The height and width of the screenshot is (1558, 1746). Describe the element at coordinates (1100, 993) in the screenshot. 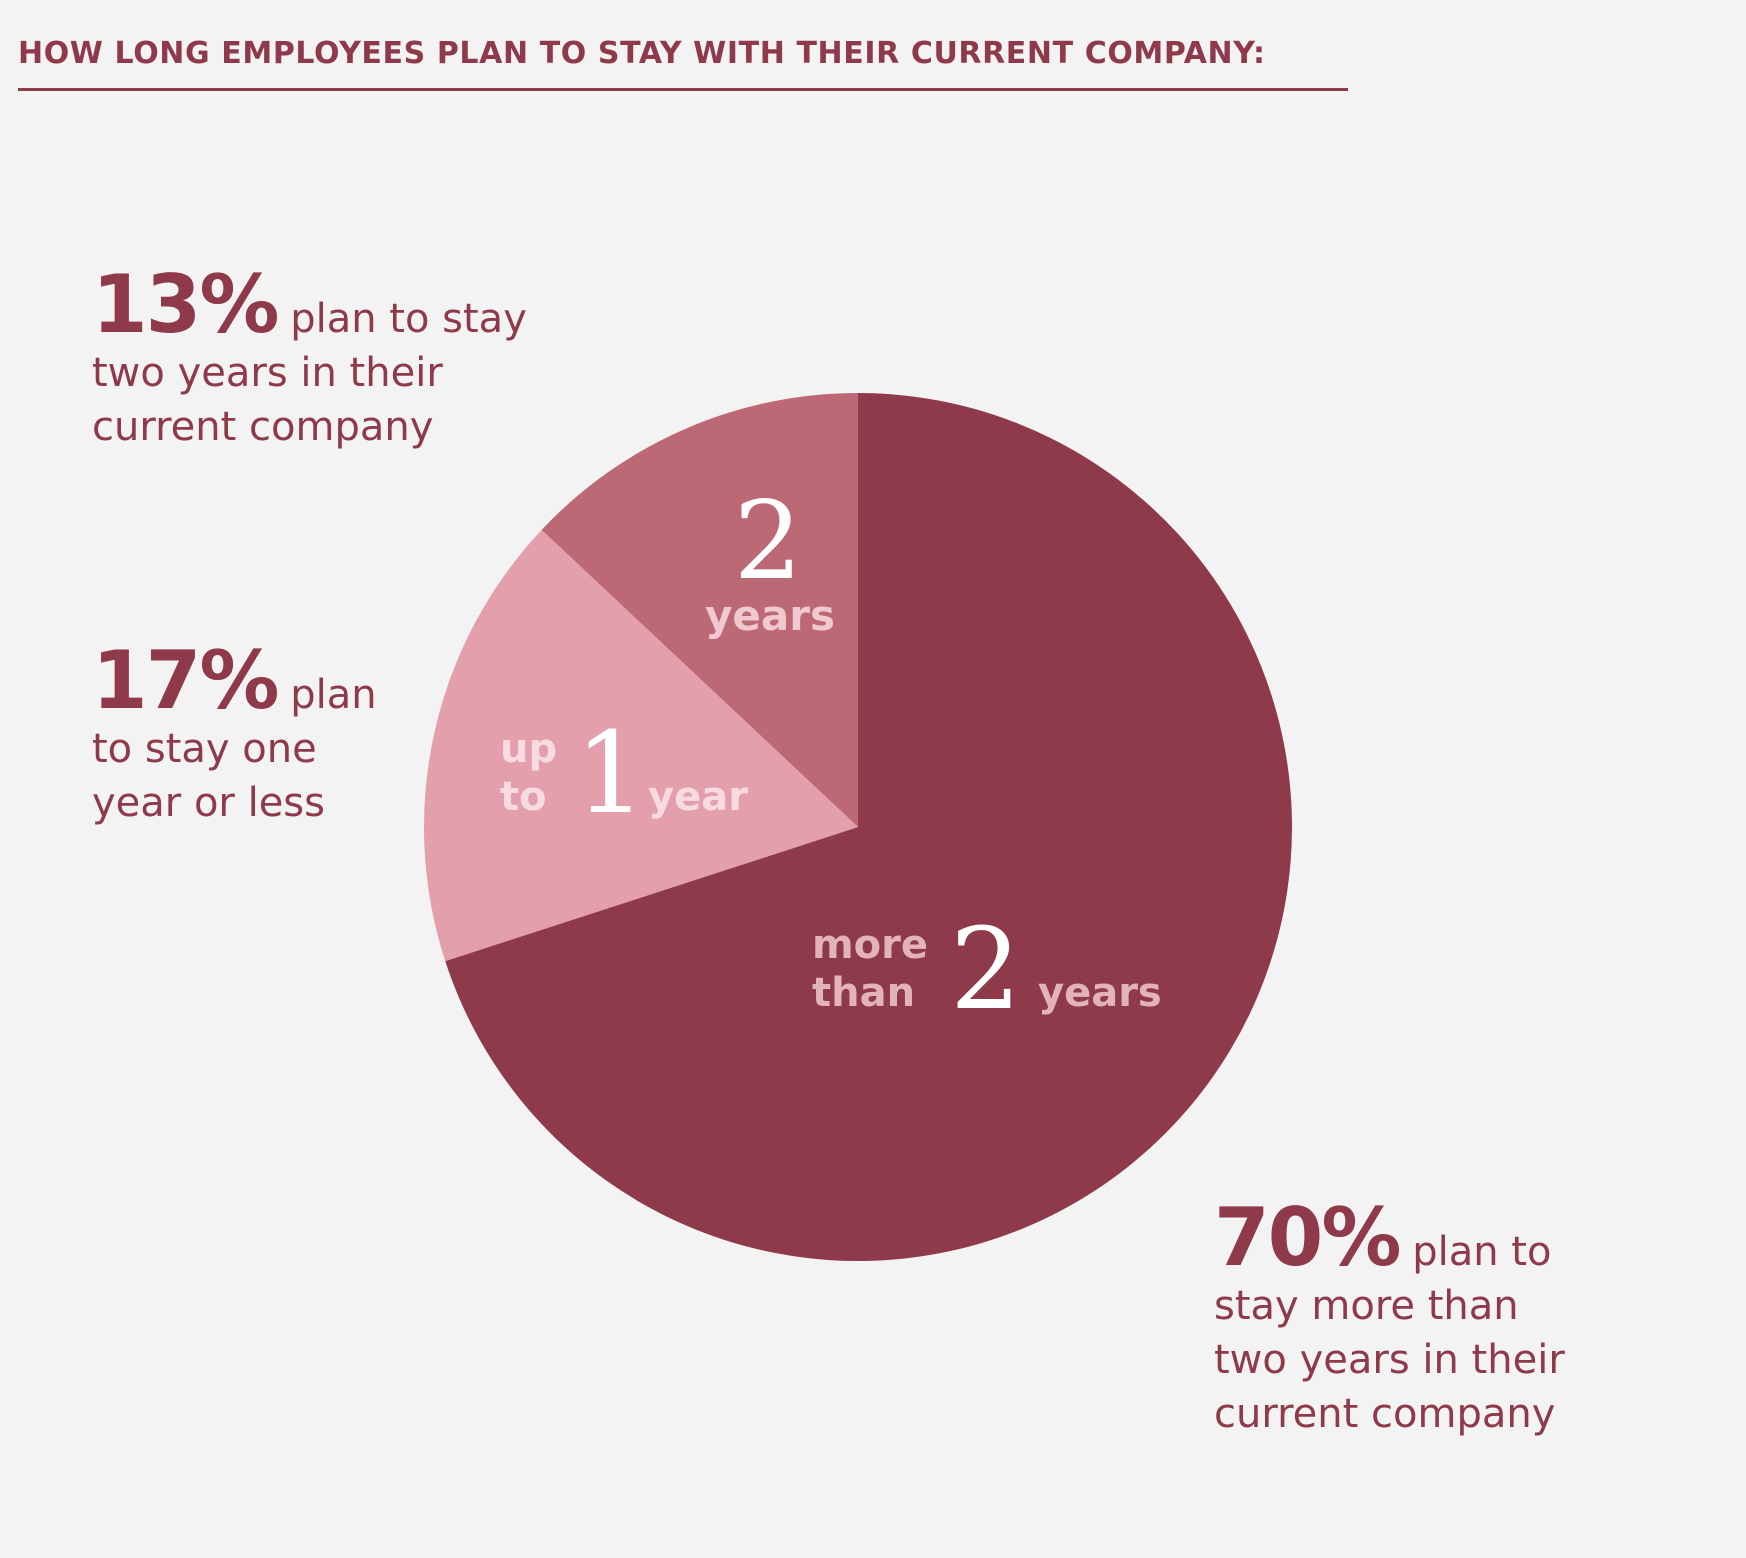

I see `slice-label-more-than-2-years-unit: years` at that location.